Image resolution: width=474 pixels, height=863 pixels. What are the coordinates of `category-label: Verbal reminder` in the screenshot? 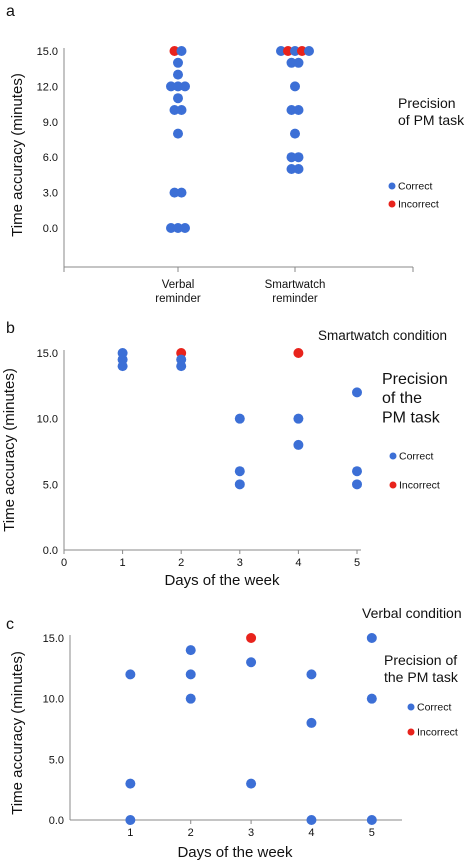 It's located at (178, 292).